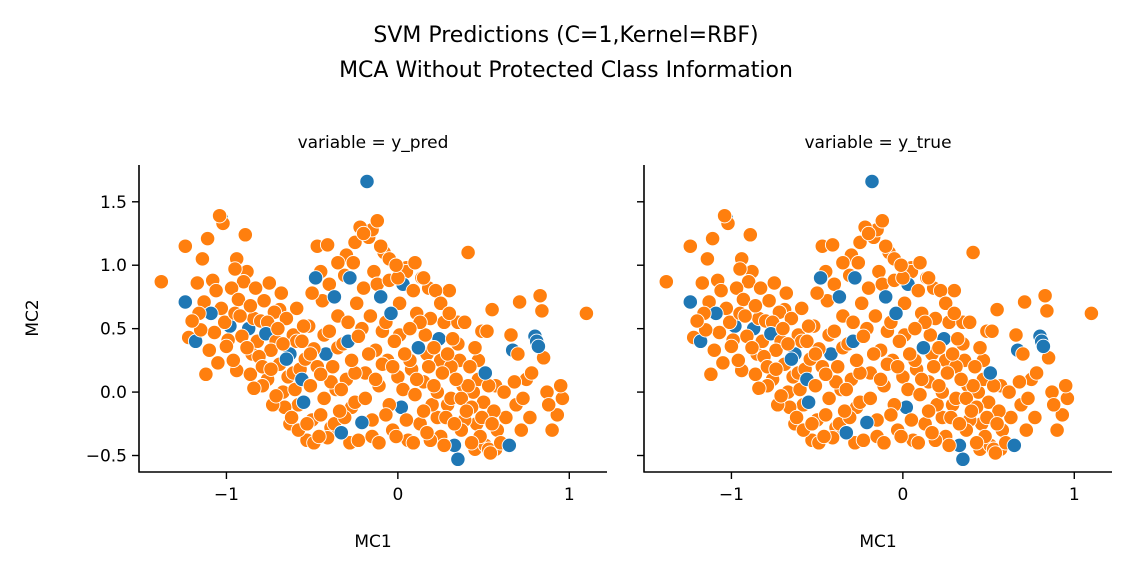 Image resolution: width=1132 pixels, height=574 pixels. I want to click on x-axis-label: MC1, so click(372, 542).